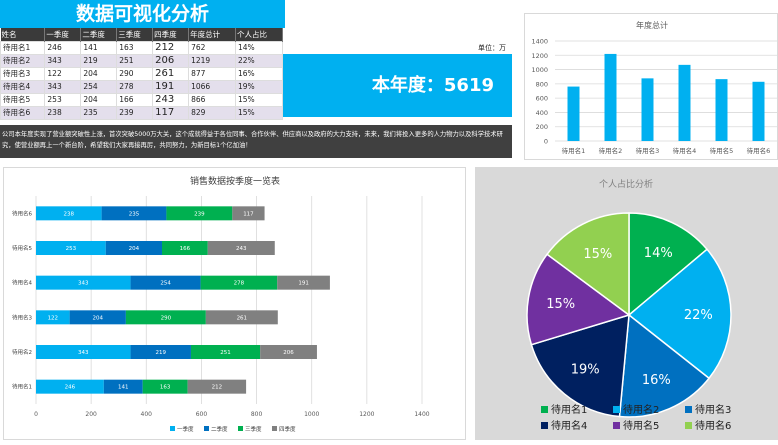 The height and width of the screenshot is (445, 778). What do you see at coordinates (685, 150) in the screenshot?
I see `x-tick-label: 待用名4` at bounding box center [685, 150].